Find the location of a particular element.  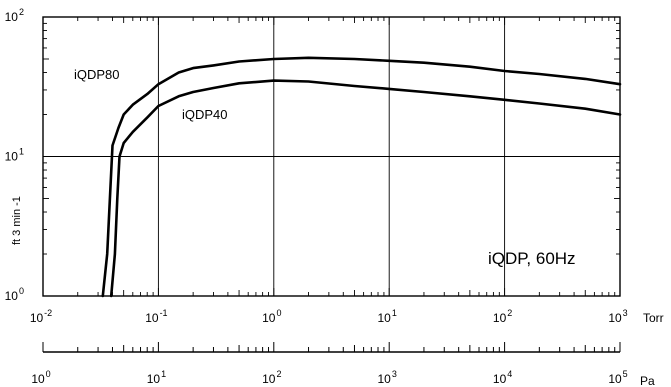

pa-tick-label-exponent: 4 is located at coordinates (509, 374).